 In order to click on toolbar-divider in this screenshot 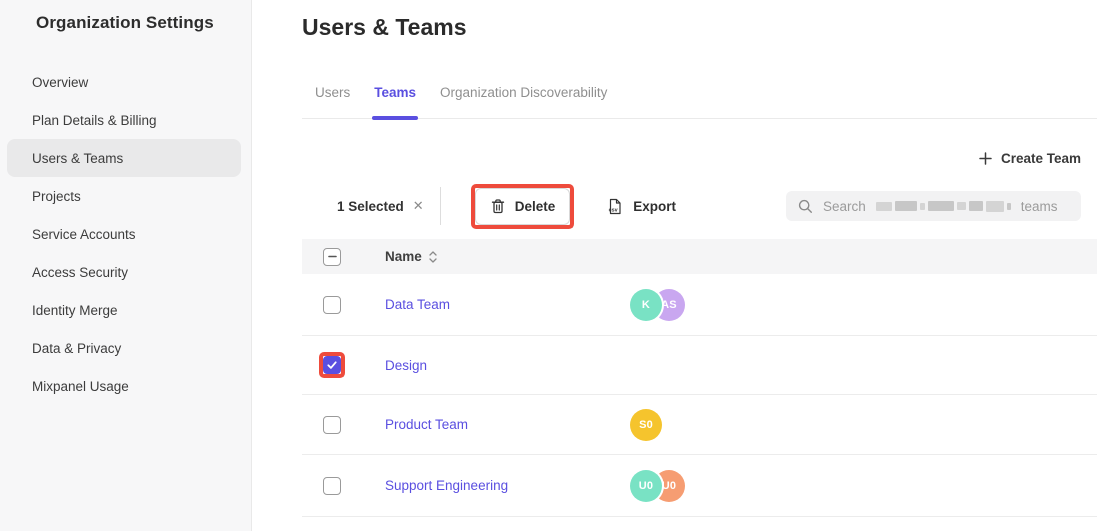, I will do `click(440, 206)`.